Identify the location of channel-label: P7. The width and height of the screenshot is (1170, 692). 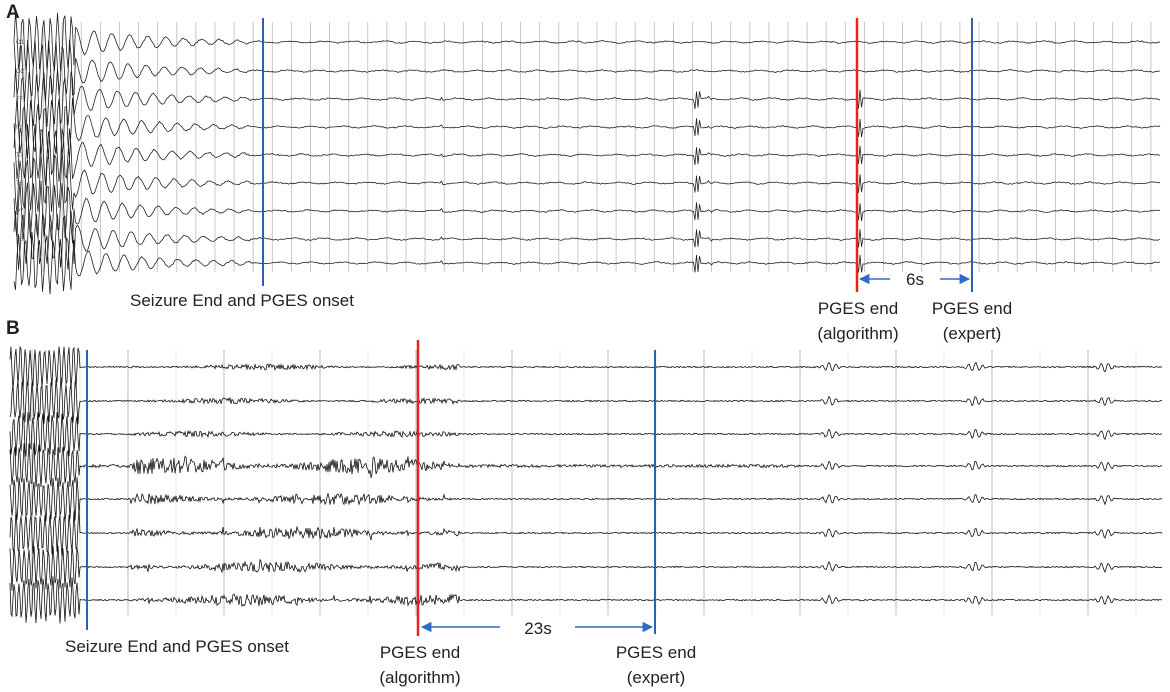
(20, 212).